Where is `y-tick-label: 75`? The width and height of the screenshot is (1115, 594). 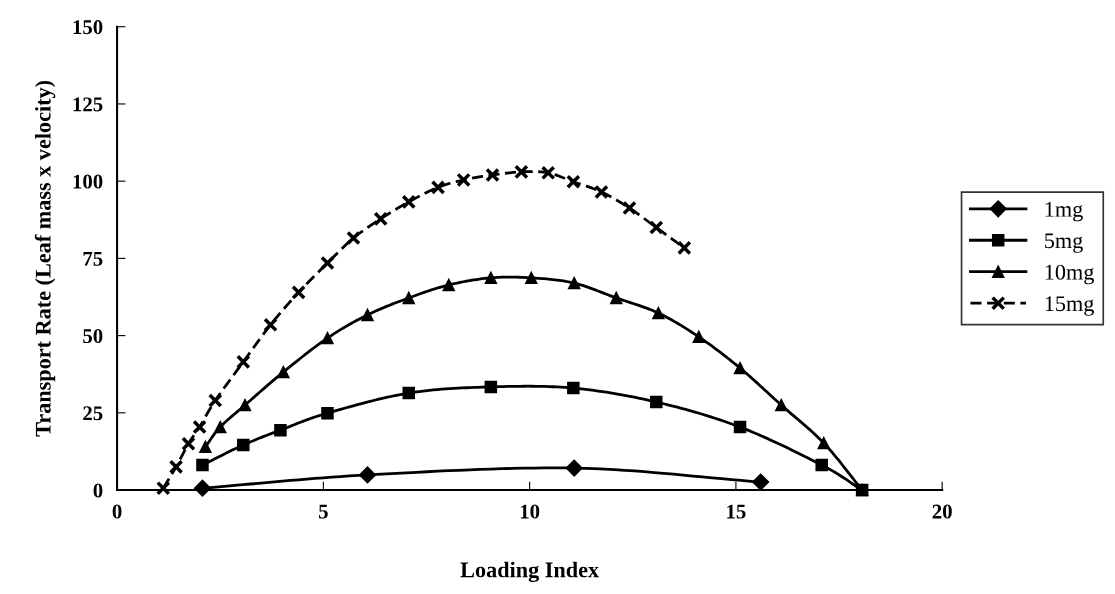 y-tick-label: 75 is located at coordinates (93, 258).